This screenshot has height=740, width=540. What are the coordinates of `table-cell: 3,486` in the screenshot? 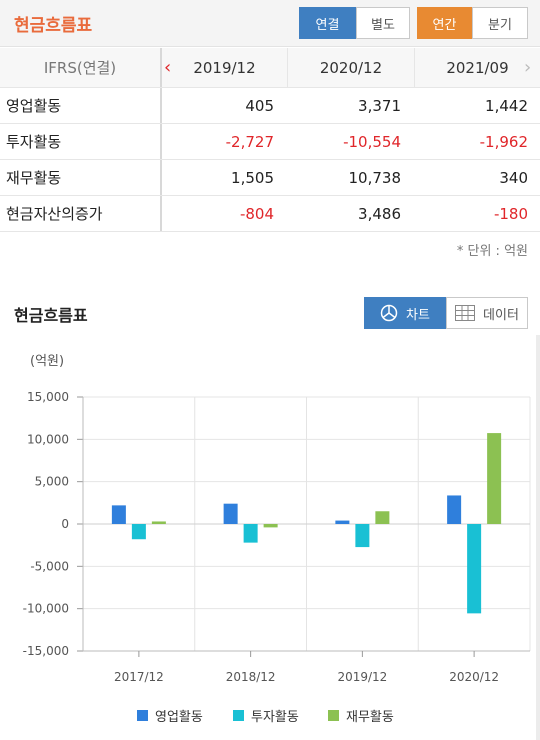 It's located at (379, 213).